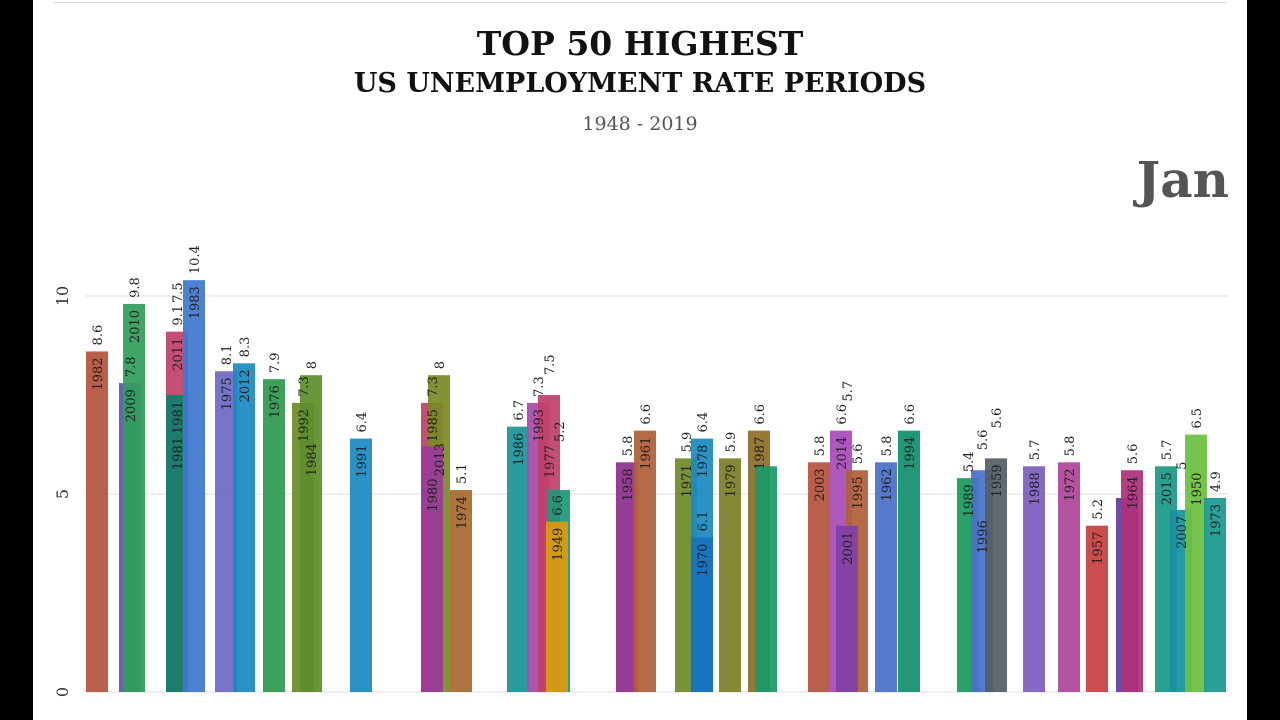 Image resolution: width=1280 pixels, height=720 pixels. Describe the element at coordinates (539, 425) in the screenshot. I see `year-label: 1993` at that location.